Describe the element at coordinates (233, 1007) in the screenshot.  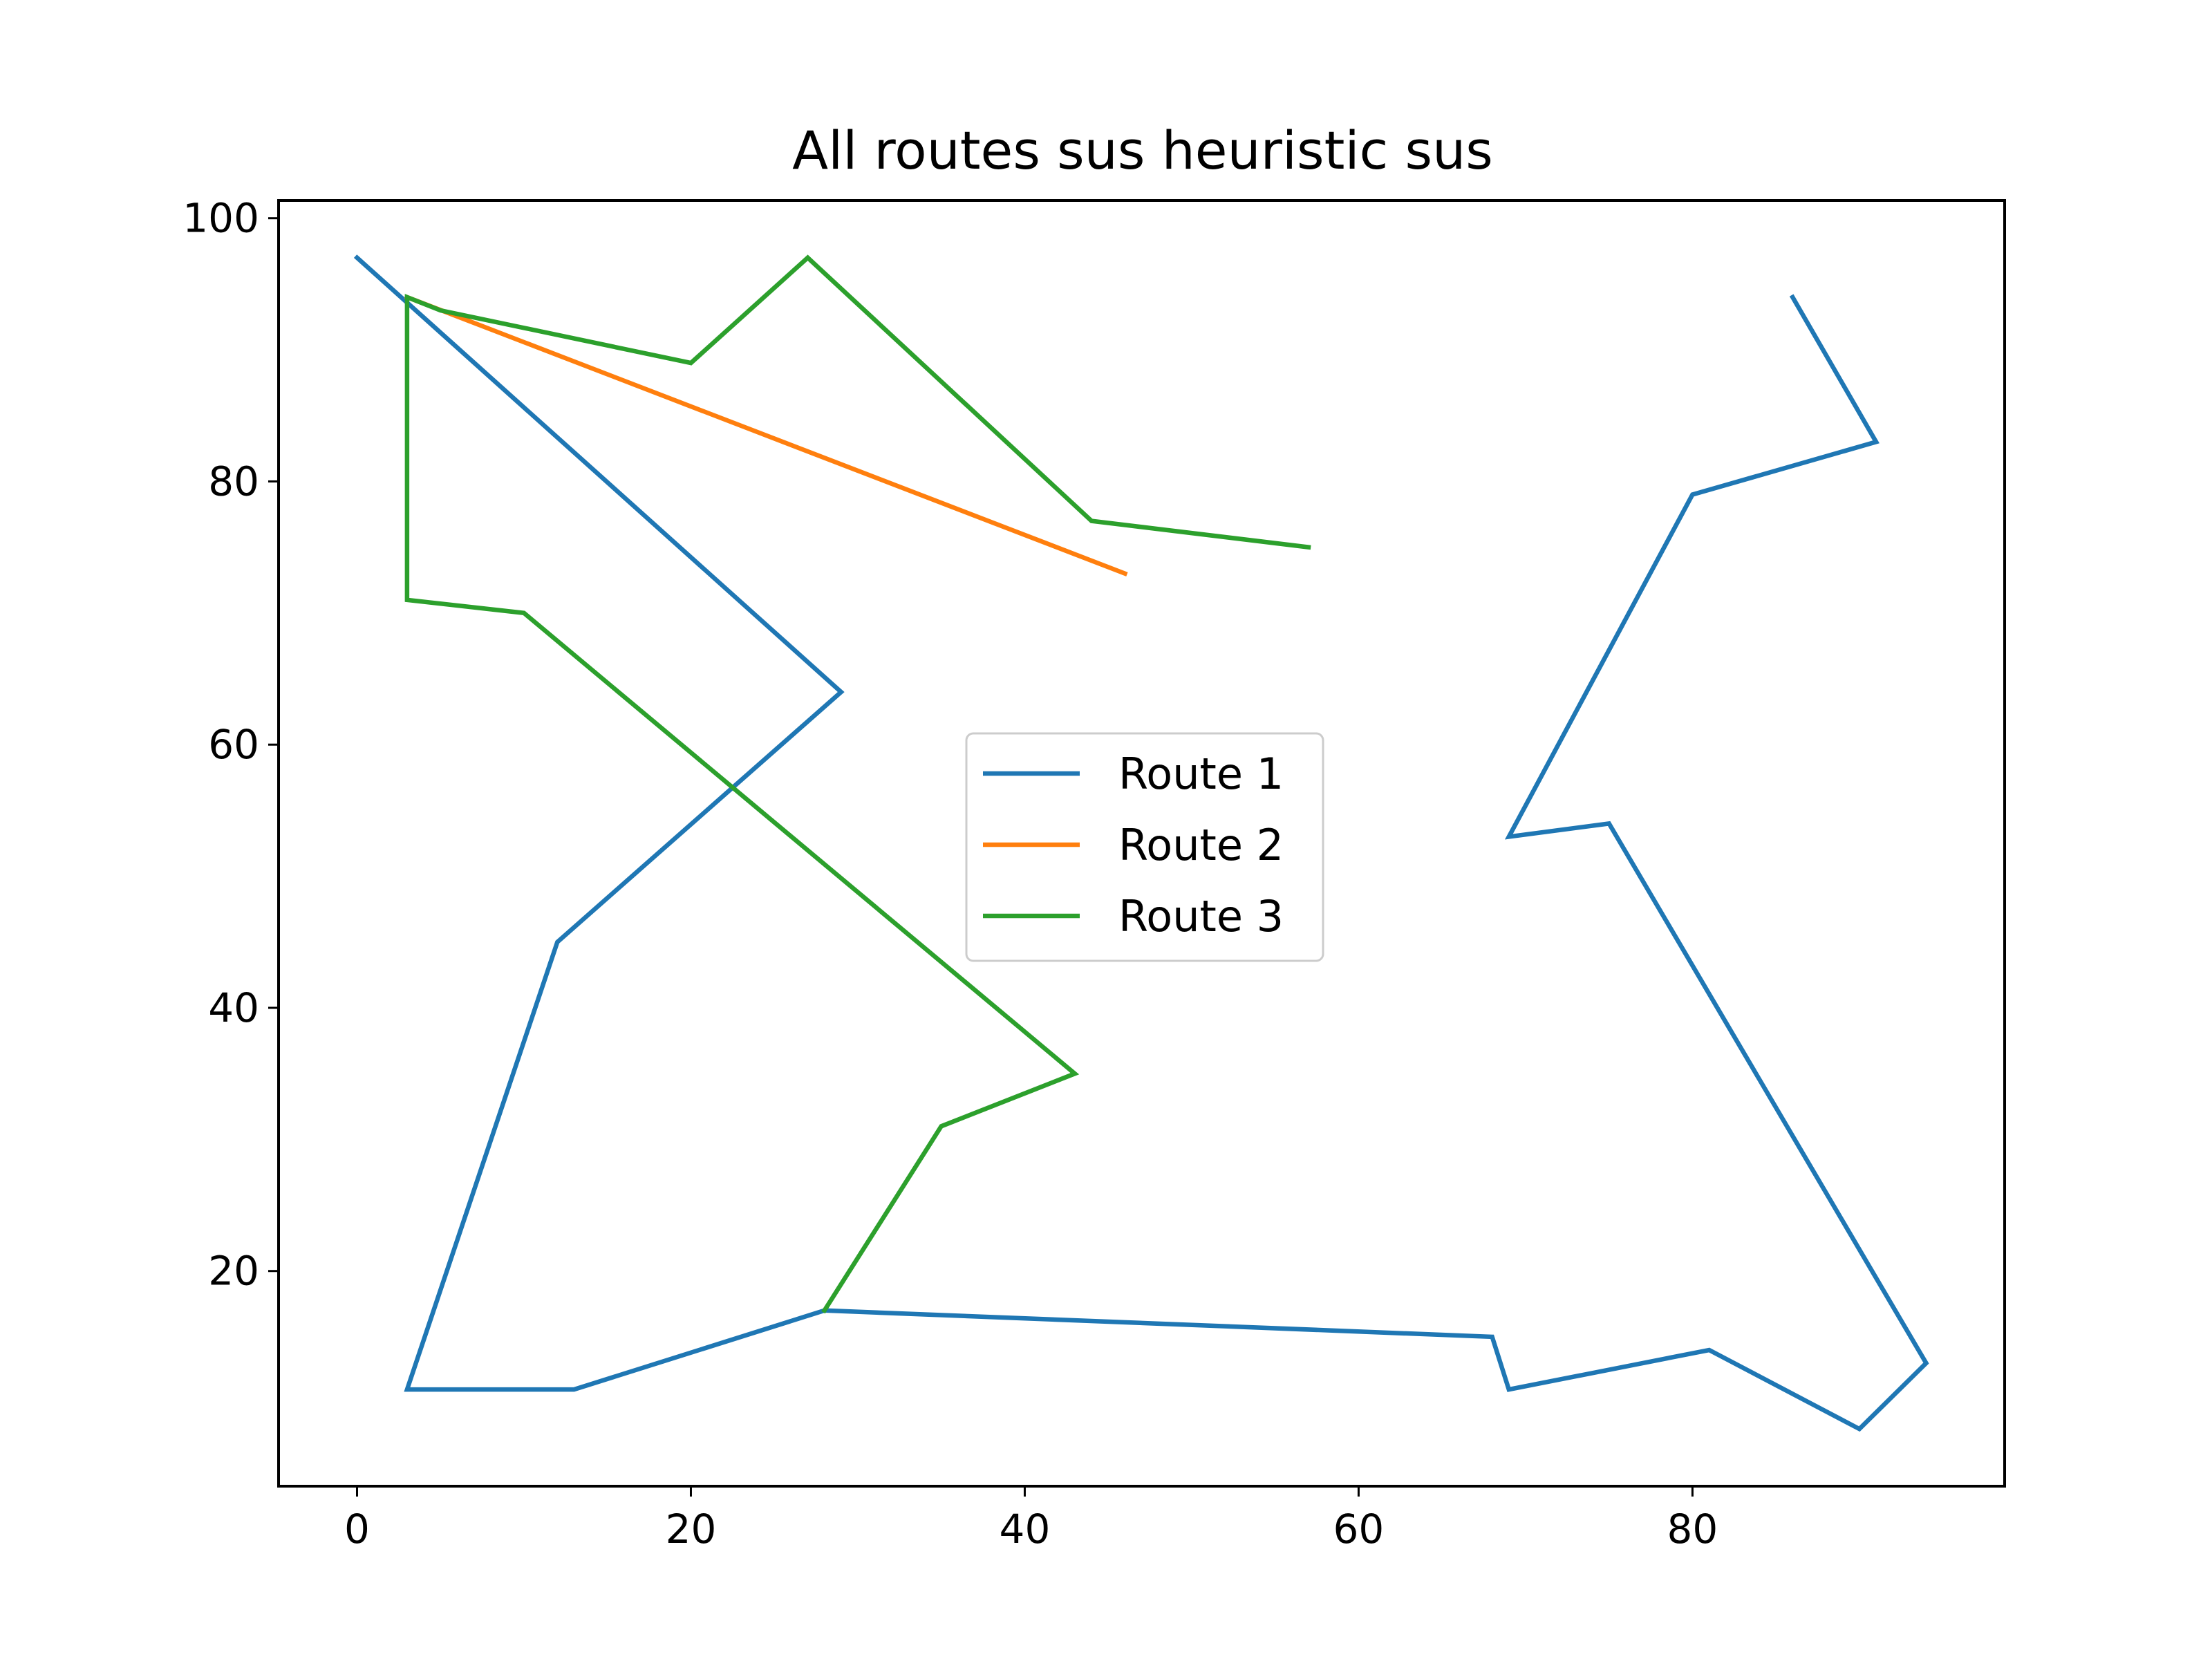
I see `y-tick-label: 40` at that location.